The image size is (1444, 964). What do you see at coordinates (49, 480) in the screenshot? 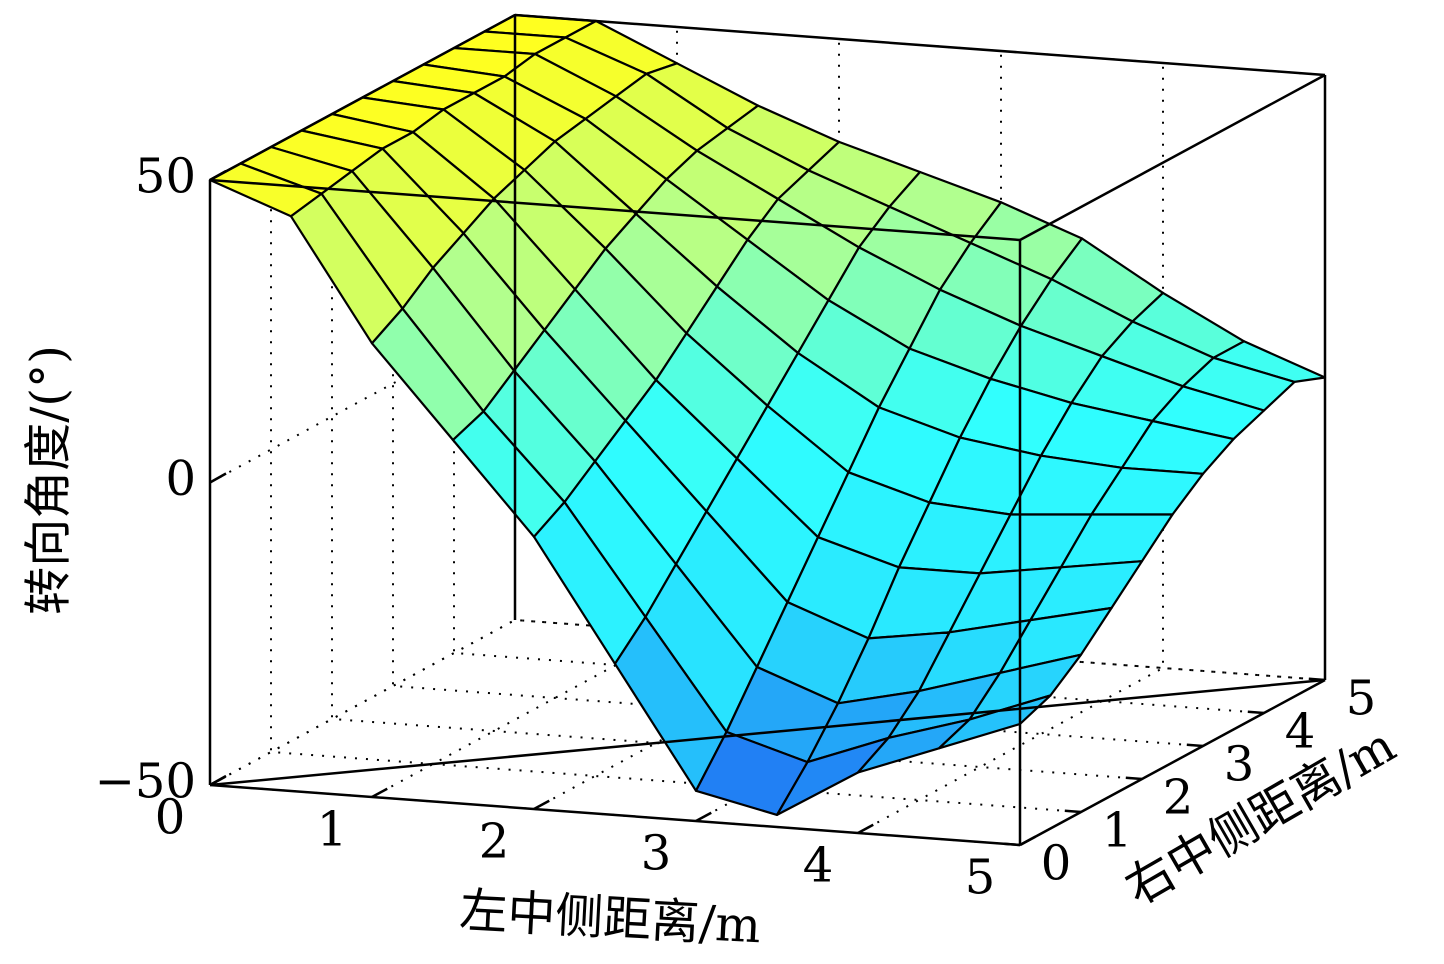
I see `z-axis-title: 转向角度/(°)` at bounding box center [49, 480].